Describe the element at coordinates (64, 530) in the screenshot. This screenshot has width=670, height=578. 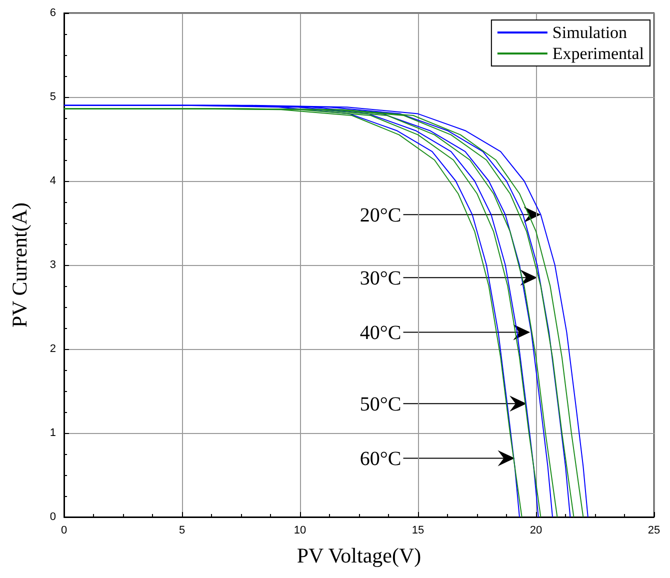
I see `x-tick-label: 0` at that location.